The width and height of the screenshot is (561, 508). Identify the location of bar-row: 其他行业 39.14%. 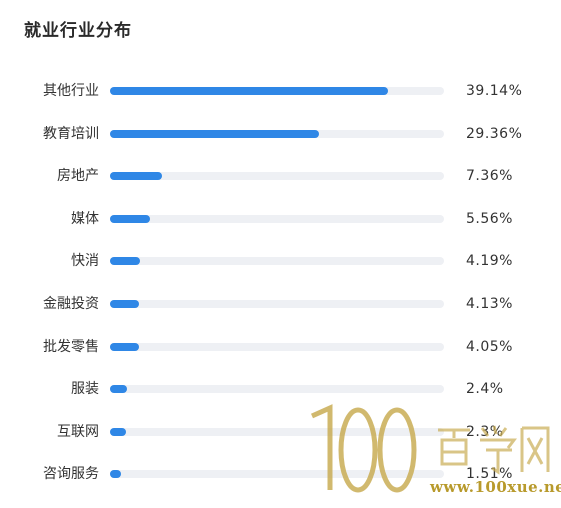
(280, 91).